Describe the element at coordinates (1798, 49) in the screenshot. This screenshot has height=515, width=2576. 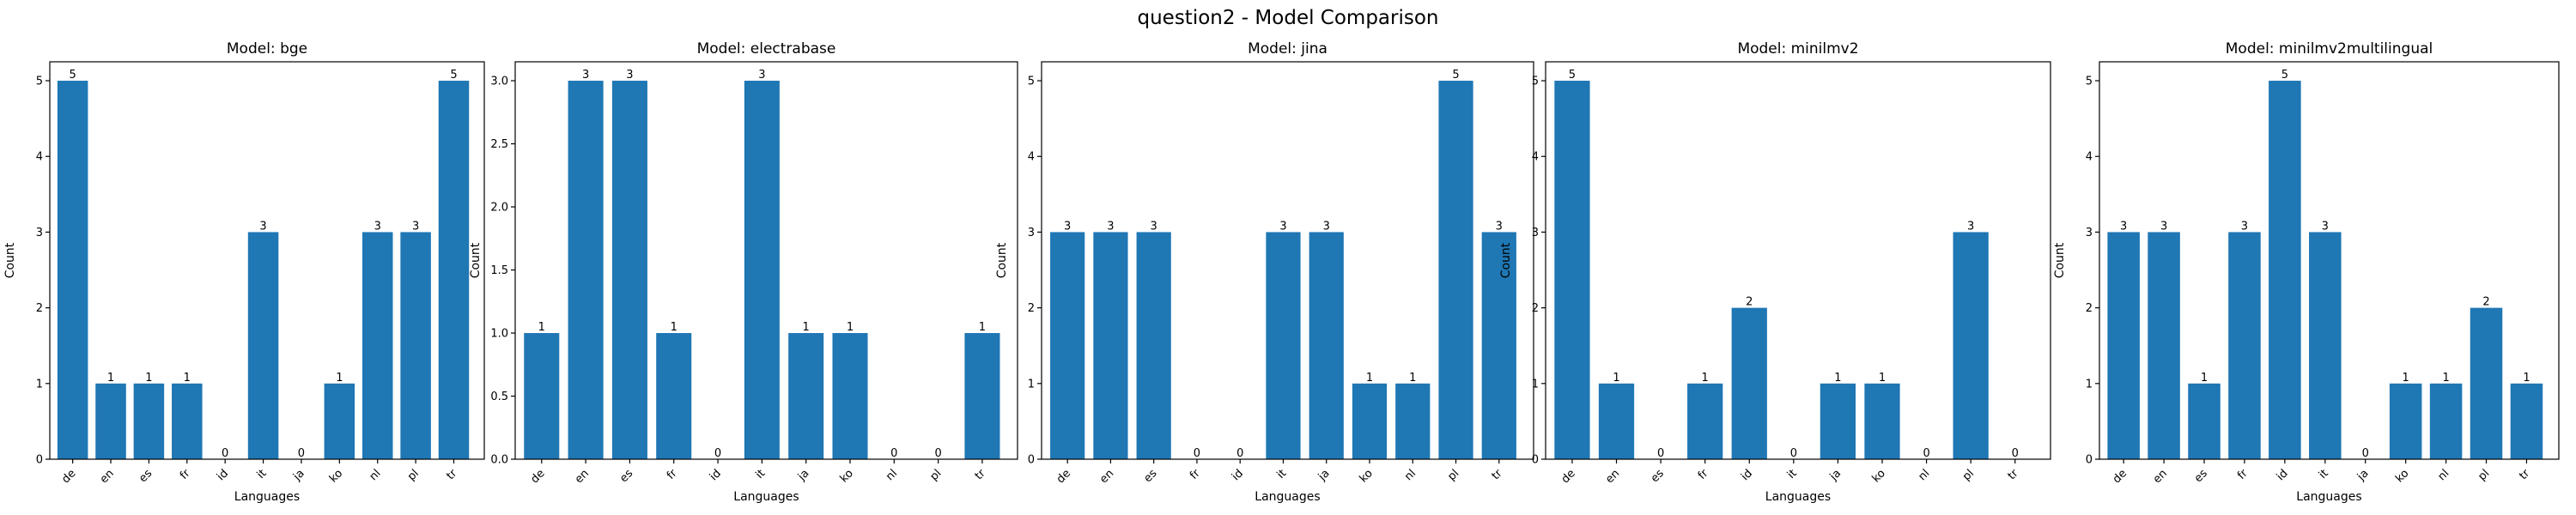
I see `chart-title: Model: minilmv2` at that location.